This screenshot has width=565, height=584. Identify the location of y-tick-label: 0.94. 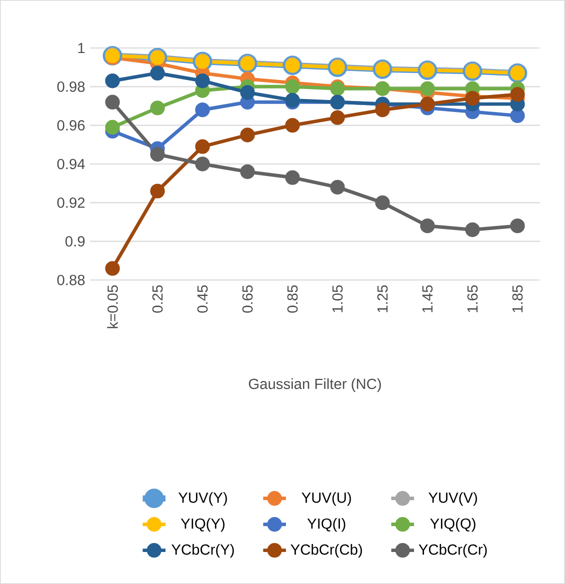
(71, 164).